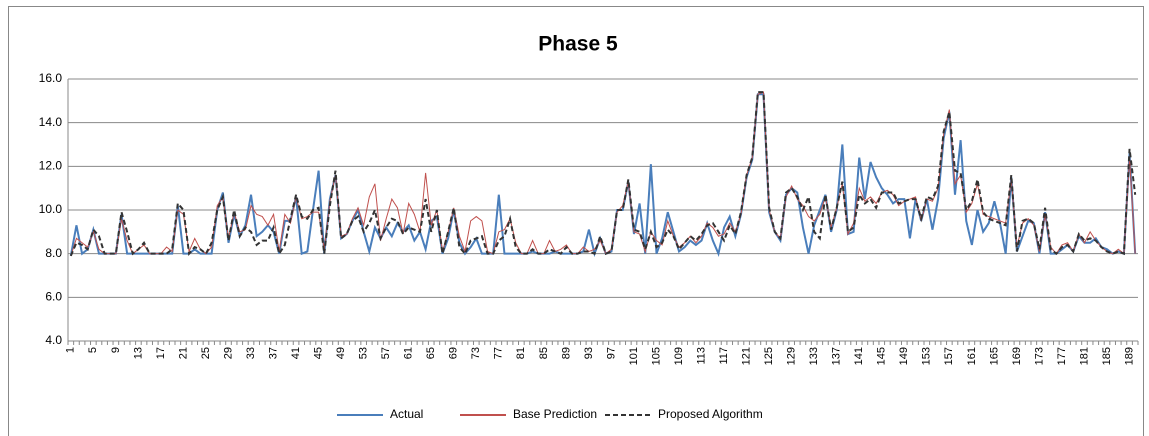 Image resolution: width=1149 pixels, height=436 pixels. Describe the element at coordinates (927, 356) in the screenshot. I see `x-tick-label: 153` at that location.